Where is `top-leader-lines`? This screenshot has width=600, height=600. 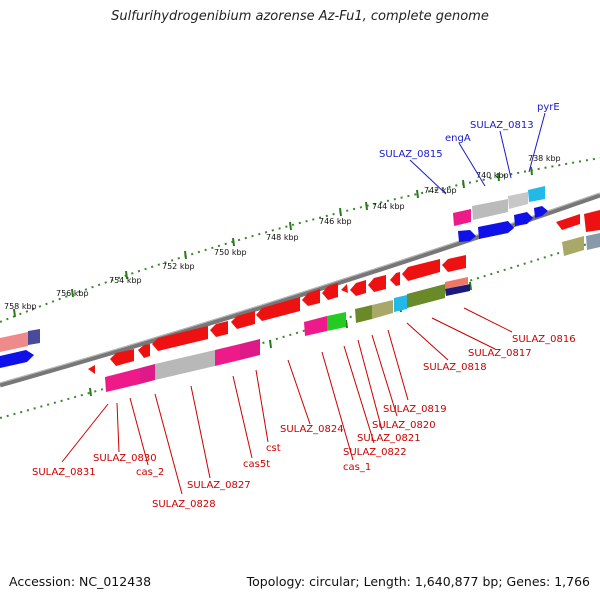
top-leader-lines is located at coordinates (477, 153).